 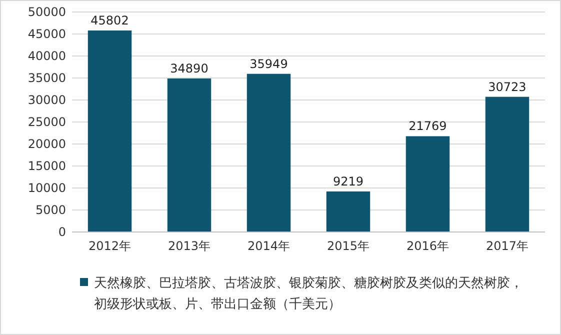 What do you see at coordinates (189, 68) in the screenshot?
I see `data-label: 34890` at bounding box center [189, 68].